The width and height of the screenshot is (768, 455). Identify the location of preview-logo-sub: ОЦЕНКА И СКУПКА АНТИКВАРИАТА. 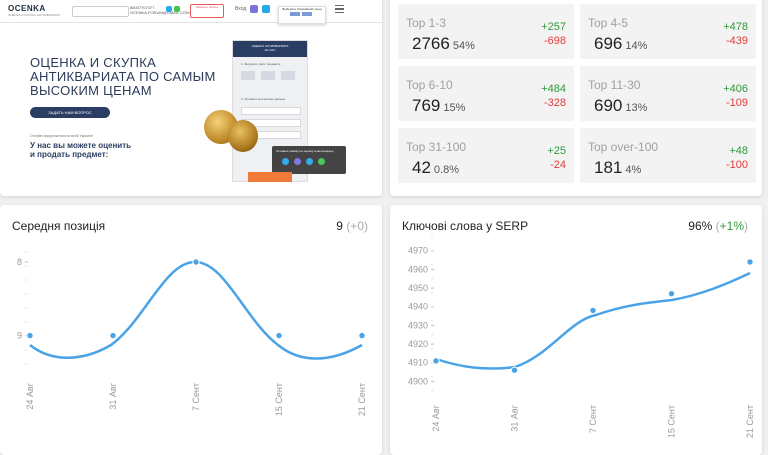
(34, 15).